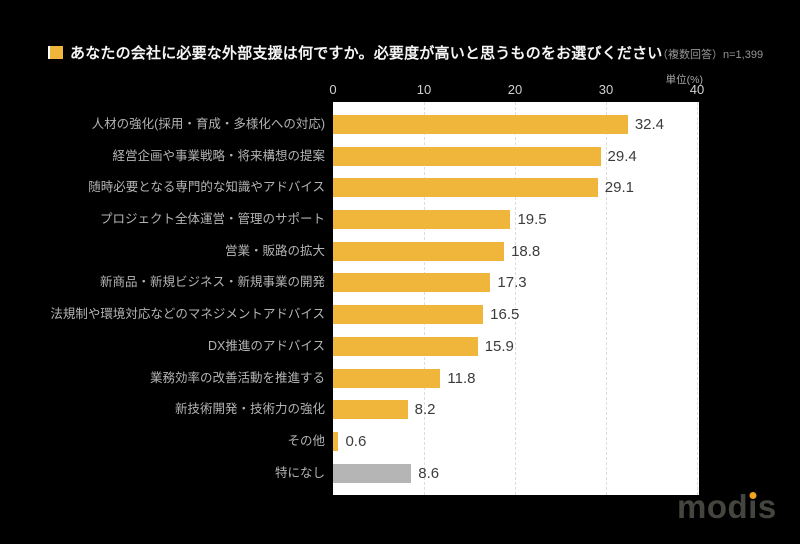  What do you see at coordinates (55, 52) in the screenshot?
I see `title-marker-icon` at bounding box center [55, 52].